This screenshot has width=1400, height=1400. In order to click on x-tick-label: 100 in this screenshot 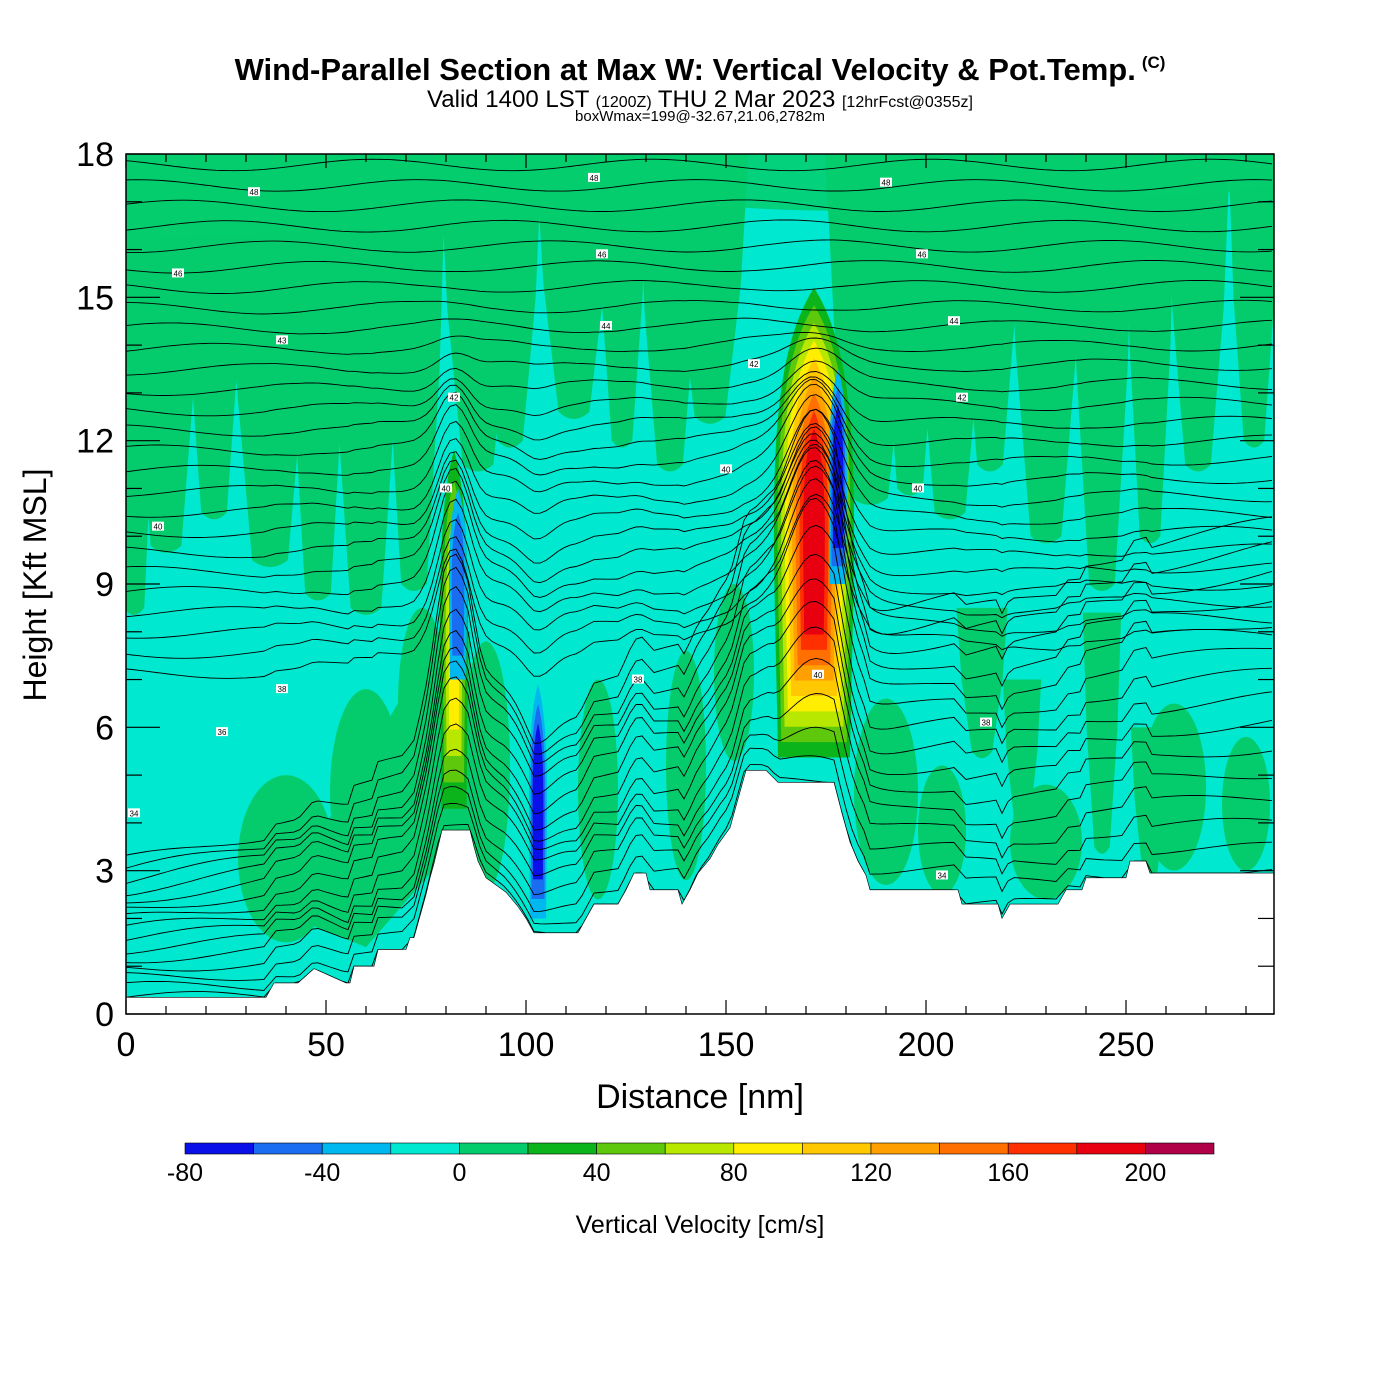, I will do `click(526, 1045)`.